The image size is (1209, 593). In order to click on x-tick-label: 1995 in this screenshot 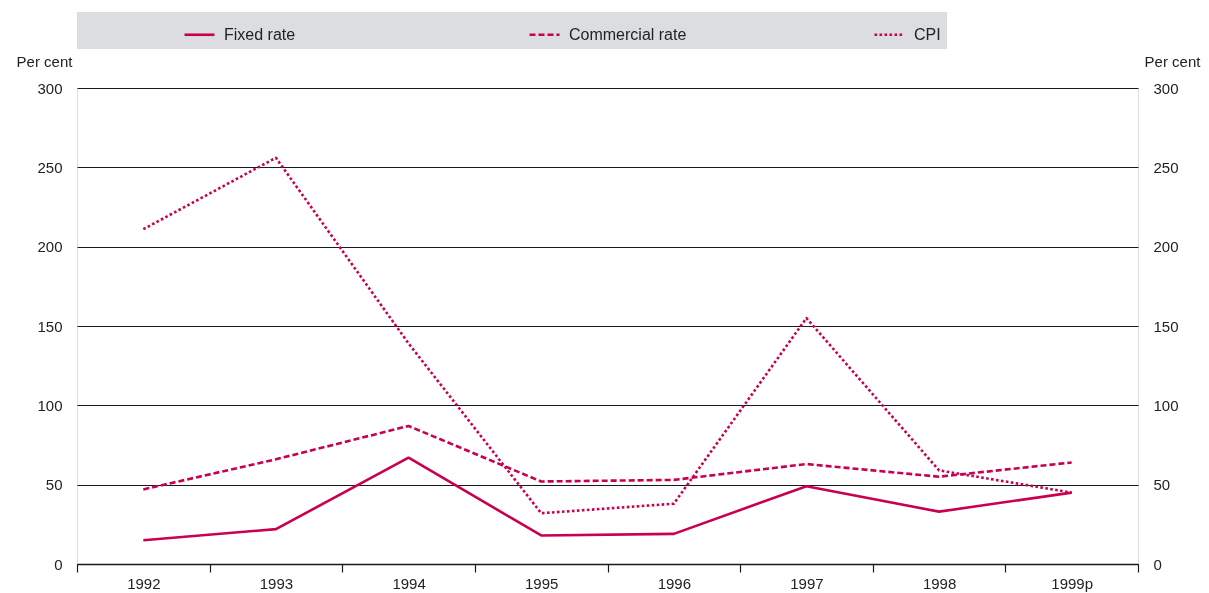, I will do `click(542, 583)`.